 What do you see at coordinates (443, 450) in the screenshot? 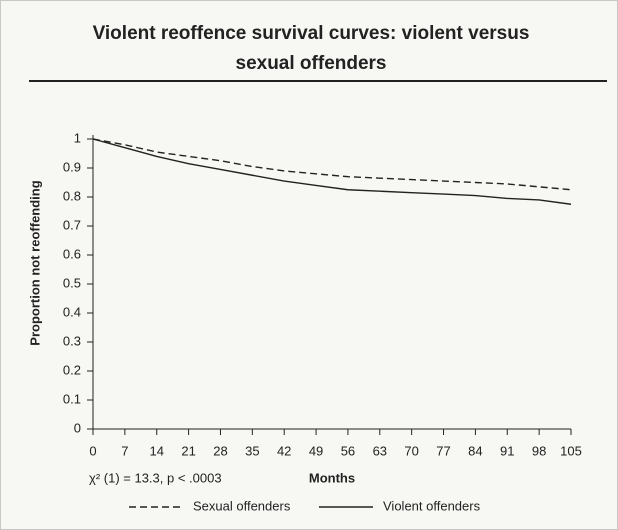
I see `x-tick-label: 77` at bounding box center [443, 450].